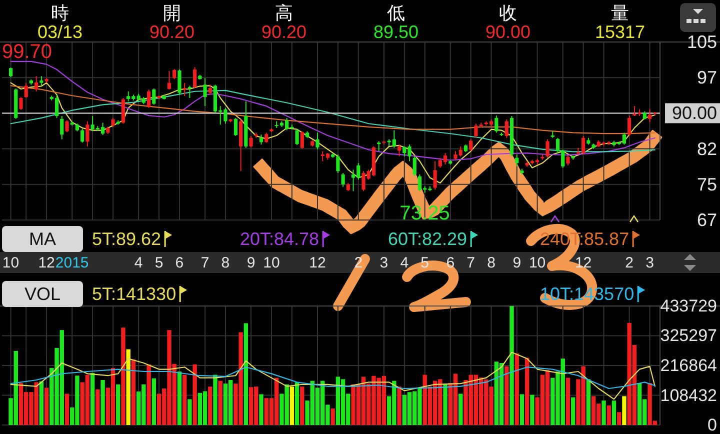 This screenshot has height=434, width=720. I want to click on y-tick-label: 82, so click(706, 148).